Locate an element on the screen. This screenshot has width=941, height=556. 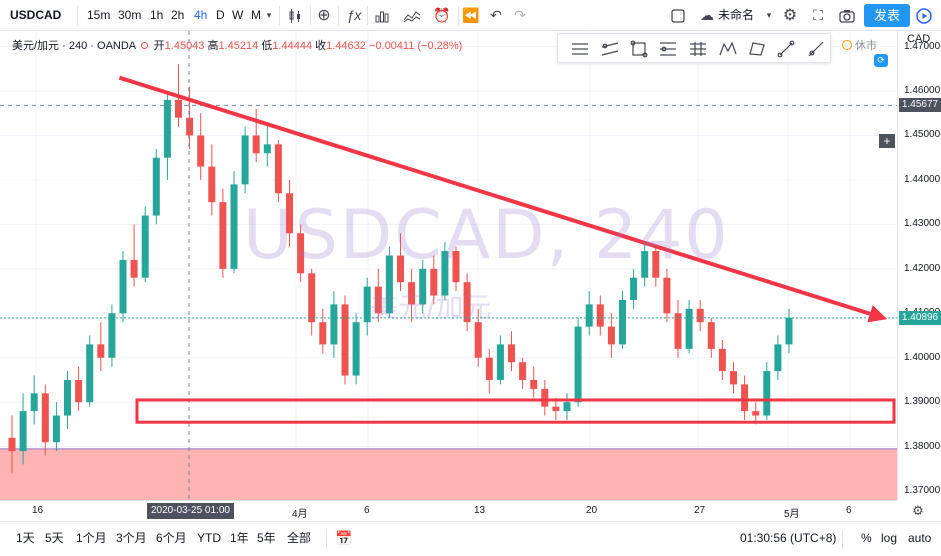
last-price-label: 1.40896 is located at coordinates (920, 317).